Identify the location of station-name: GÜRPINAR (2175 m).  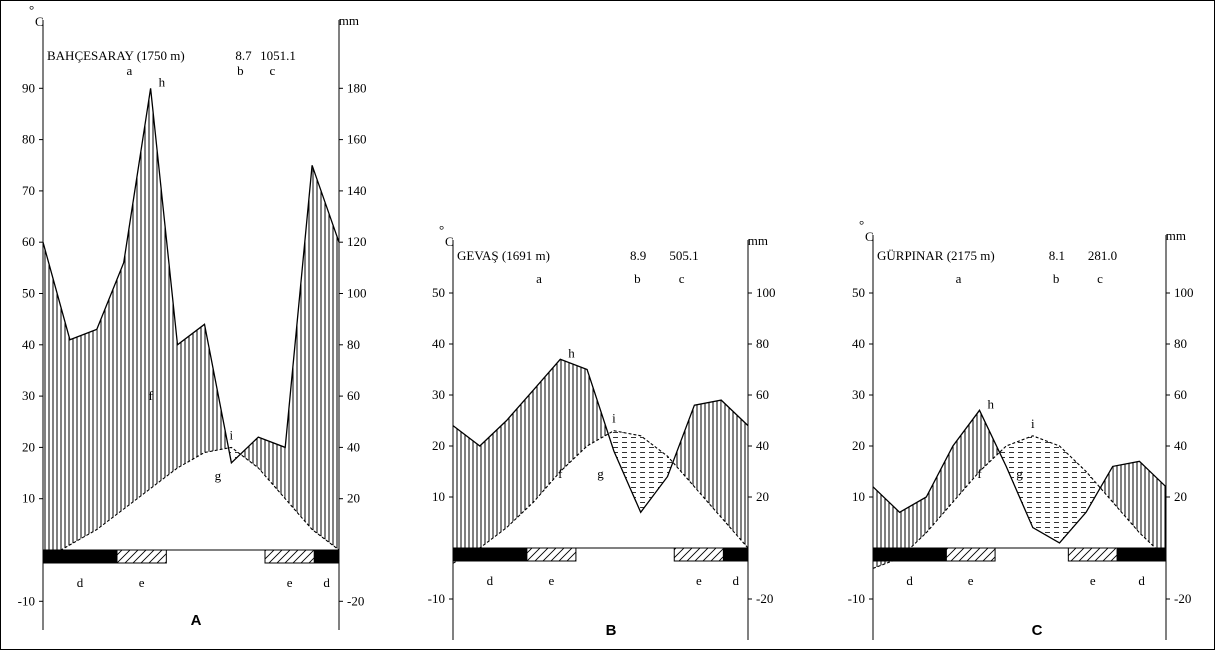
(936, 255).